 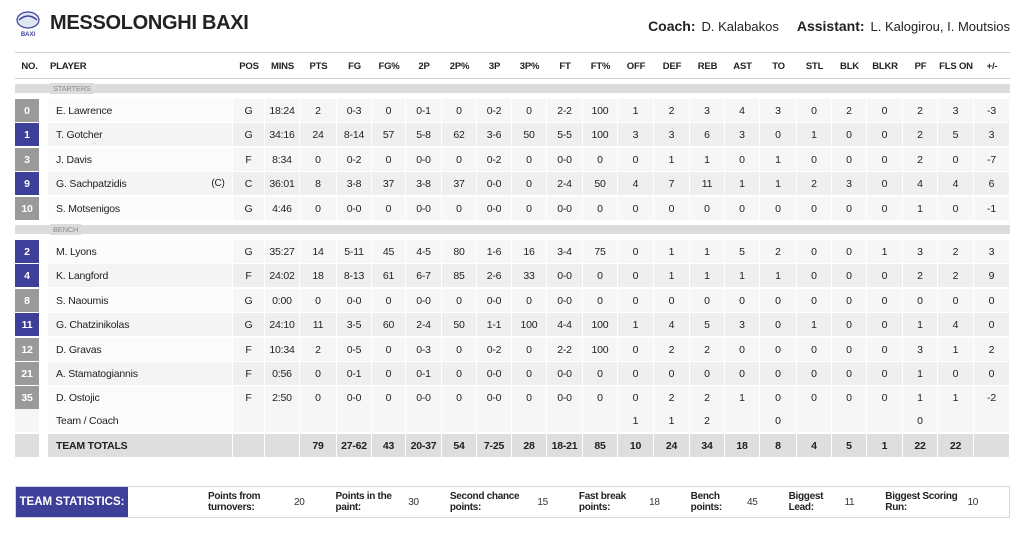 What do you see at coordinates (389, 445) in the screenshot?
I see `stat-cell: 43` at bounding box center [389, 445].